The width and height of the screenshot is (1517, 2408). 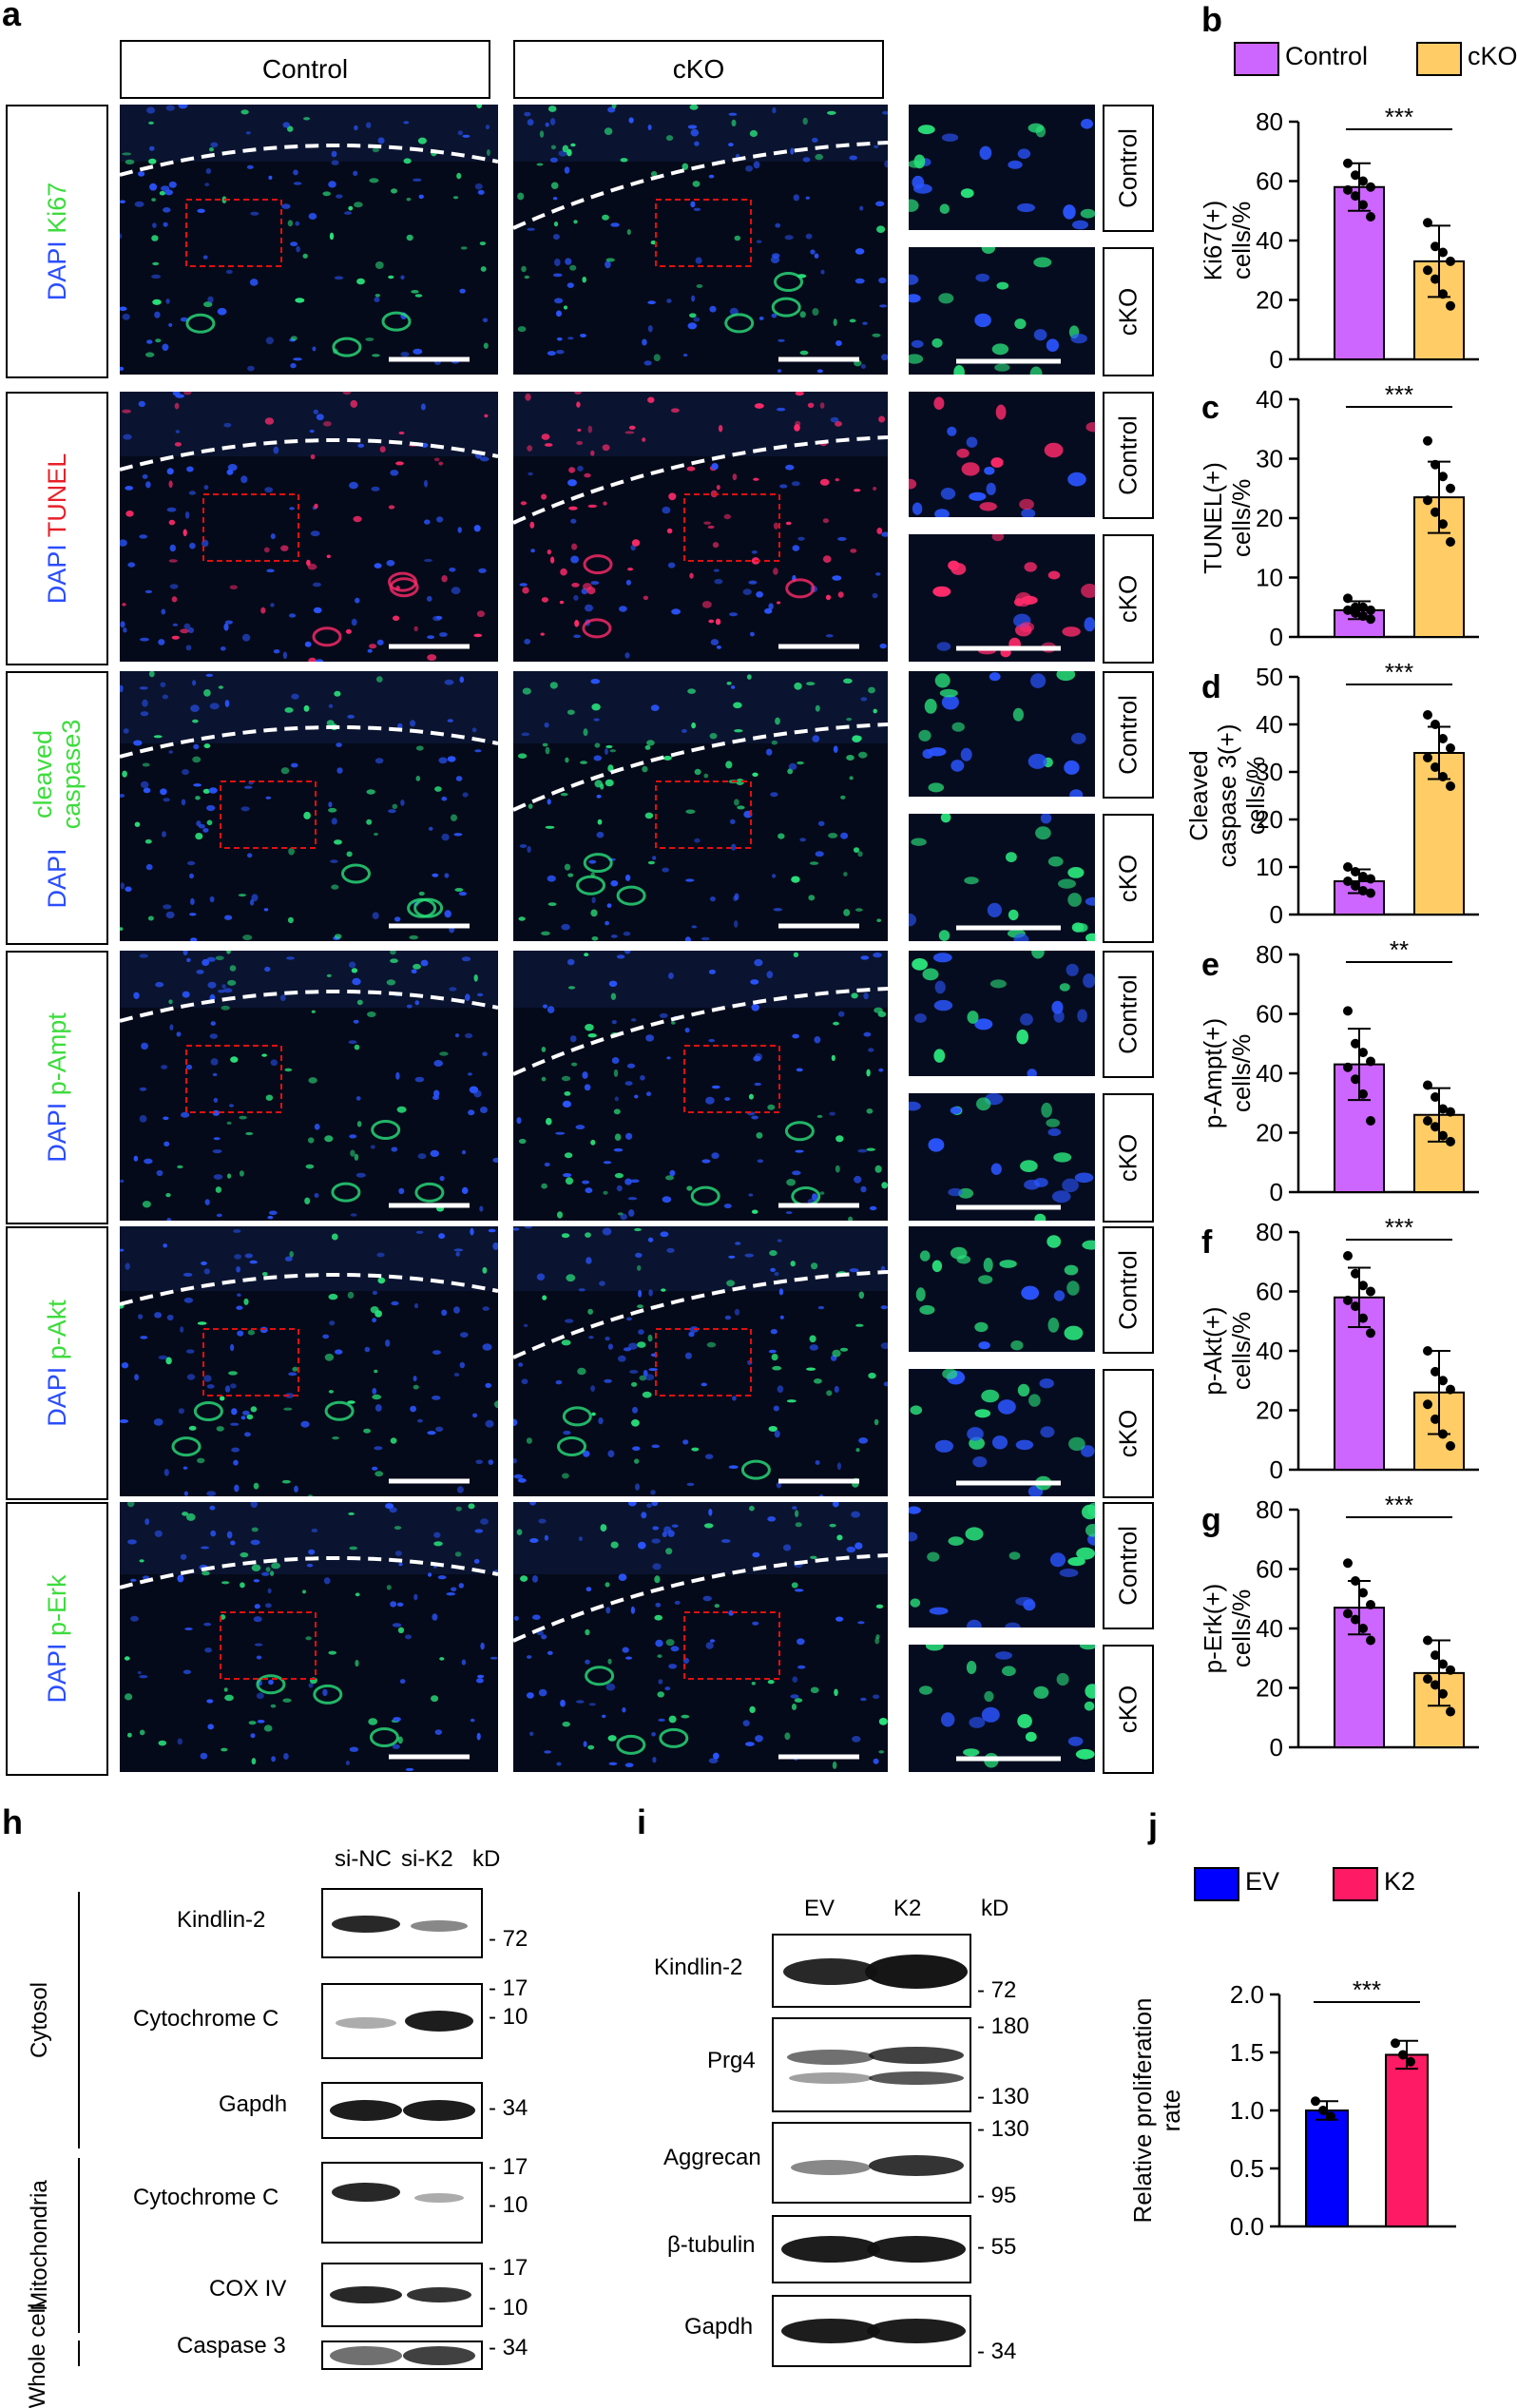 I want to click on blot-label: Prg4, so click(x=731, y=2060).